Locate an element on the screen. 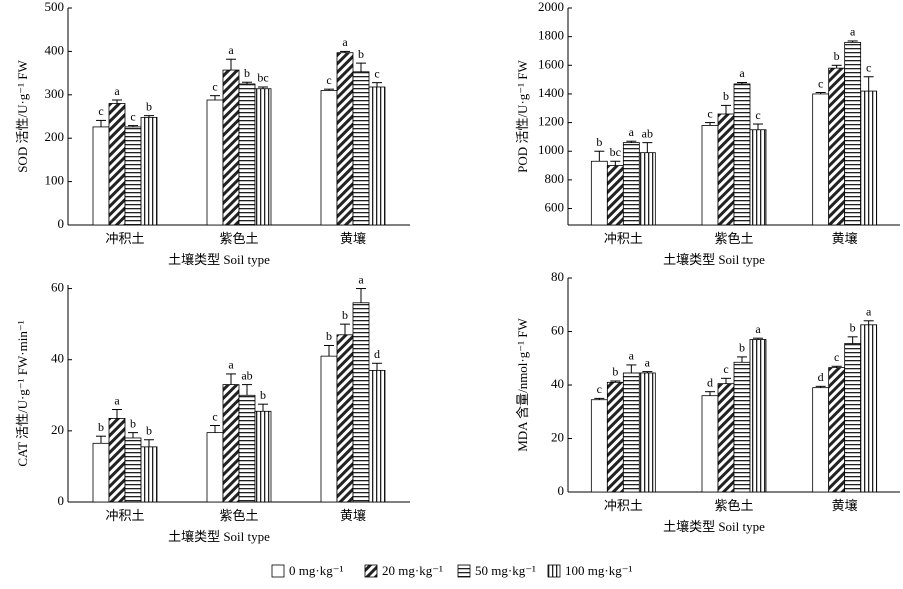 The image size is (903, 589). legend-label: 50 mg·kg⁻¹ is located at coordinates (505, 570).